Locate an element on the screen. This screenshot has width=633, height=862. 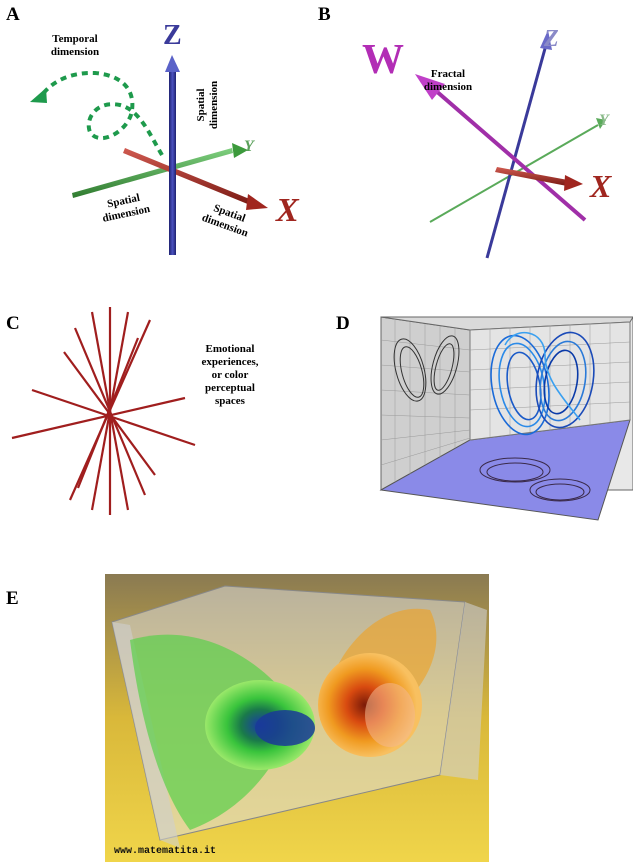
panel-a-axis-y-letter: Y is located at coordinates (249, 146).